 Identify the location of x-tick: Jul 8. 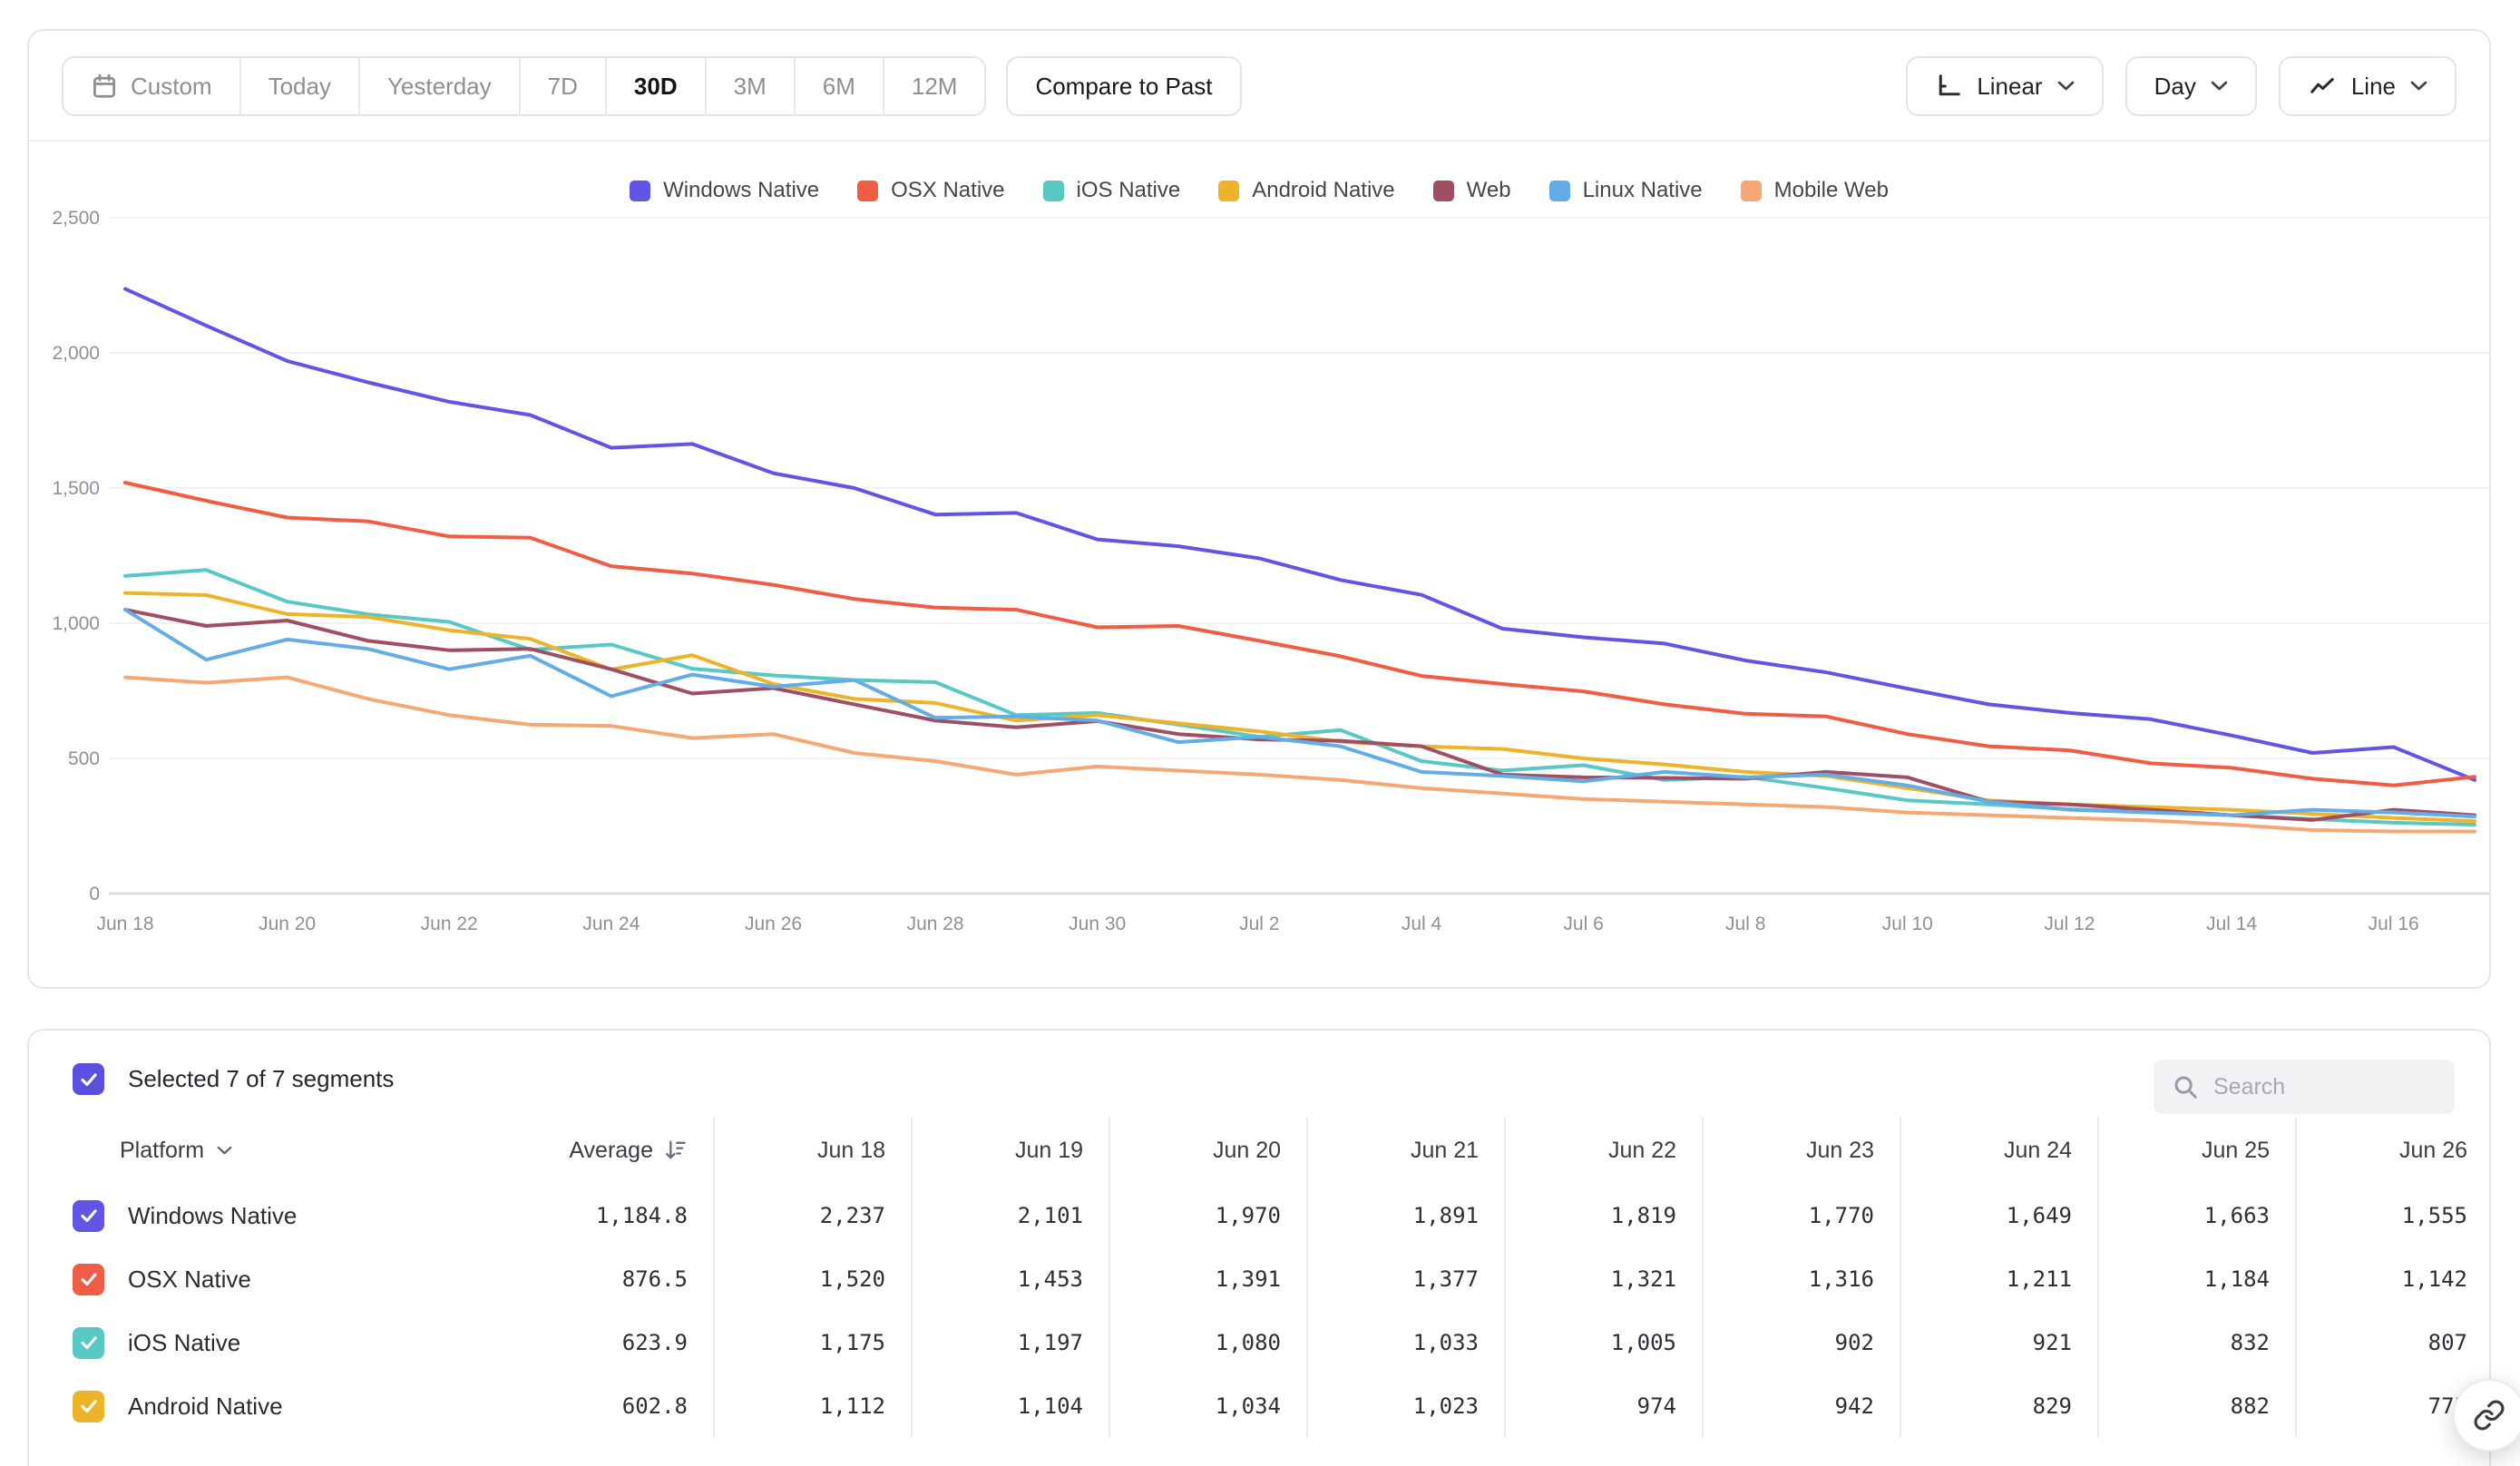
(1745, 924).